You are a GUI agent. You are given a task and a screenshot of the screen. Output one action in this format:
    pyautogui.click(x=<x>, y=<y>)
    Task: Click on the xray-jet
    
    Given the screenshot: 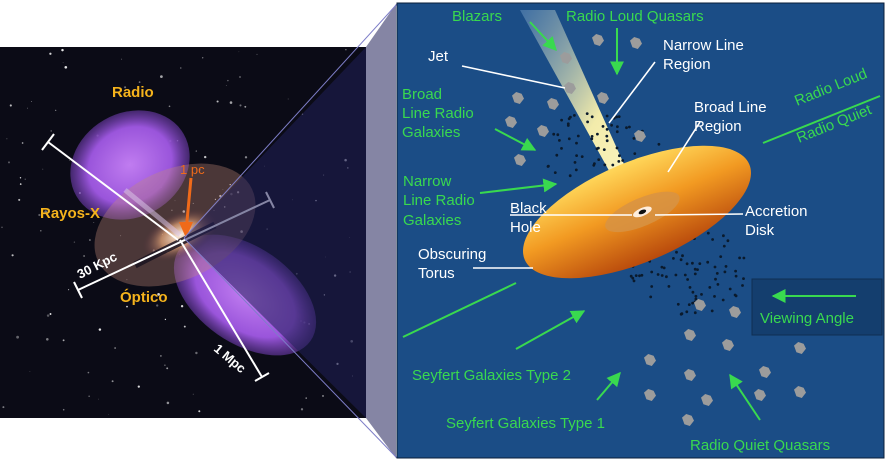 What is the action you would take?
    pyautogui.click(x=152, y=212)
    